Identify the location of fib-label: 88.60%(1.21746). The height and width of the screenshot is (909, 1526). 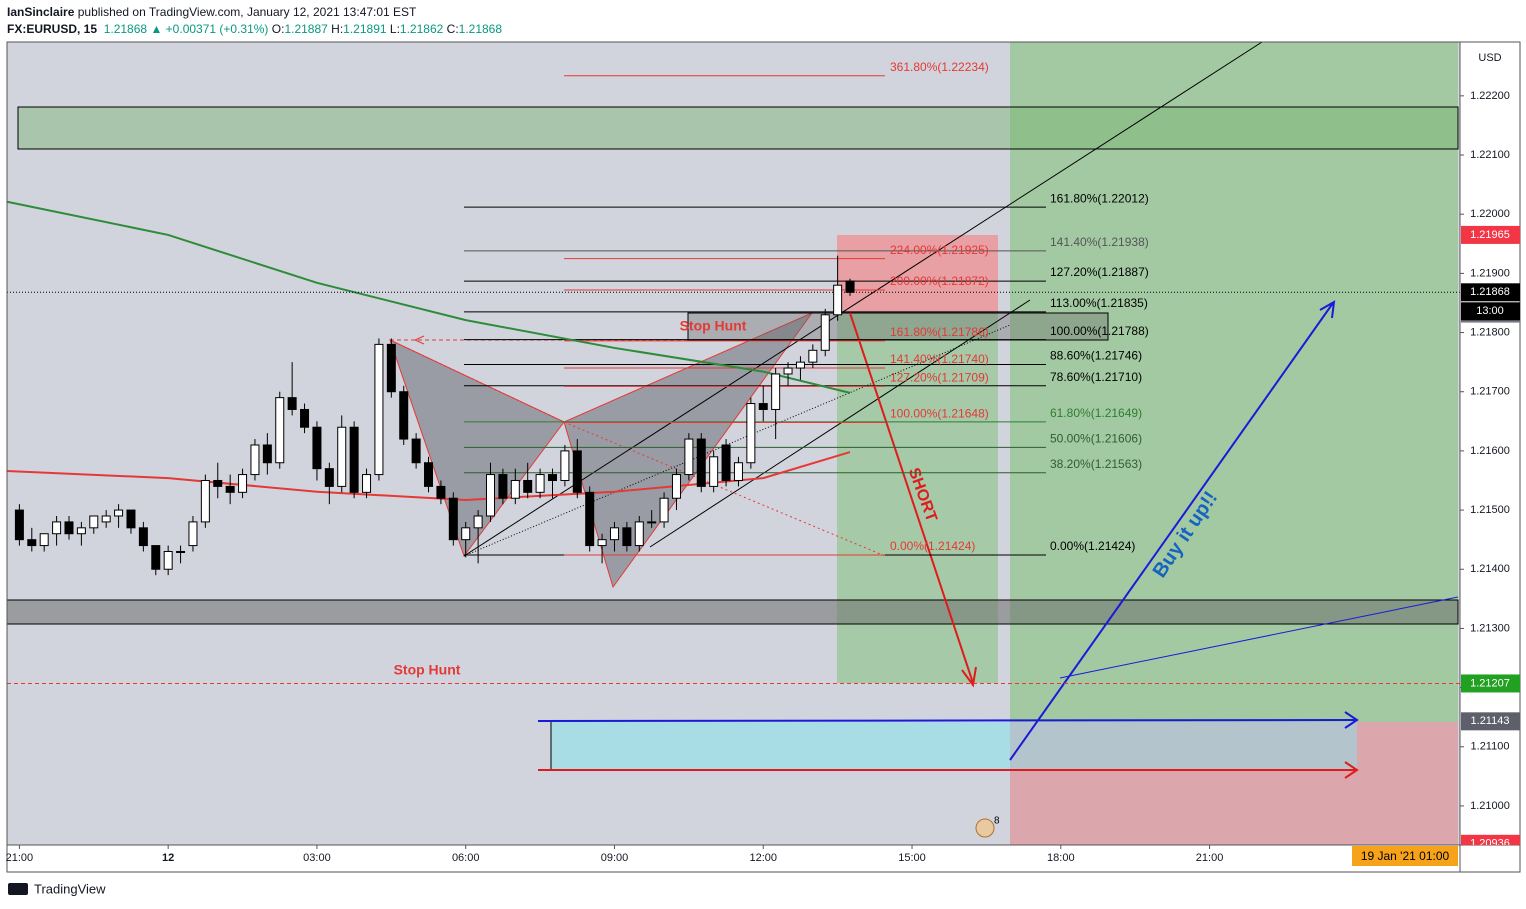
(1096, 356).